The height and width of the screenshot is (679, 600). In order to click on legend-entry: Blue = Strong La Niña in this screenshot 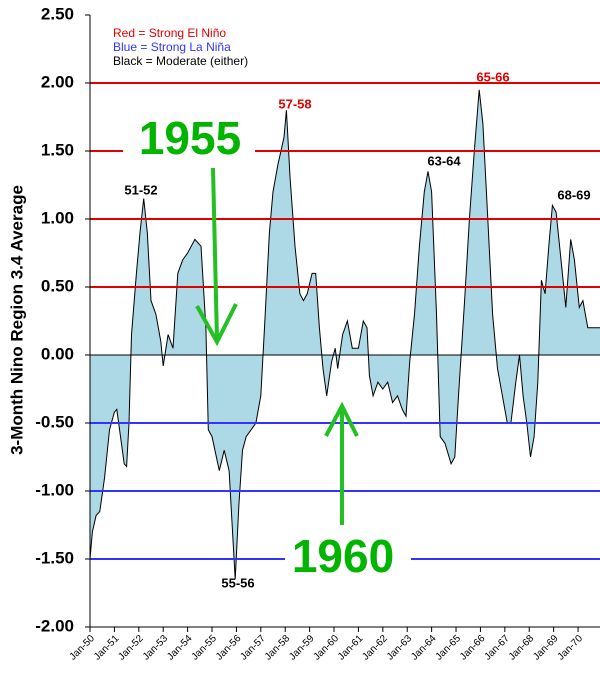, I will do `click(172, 47)`.